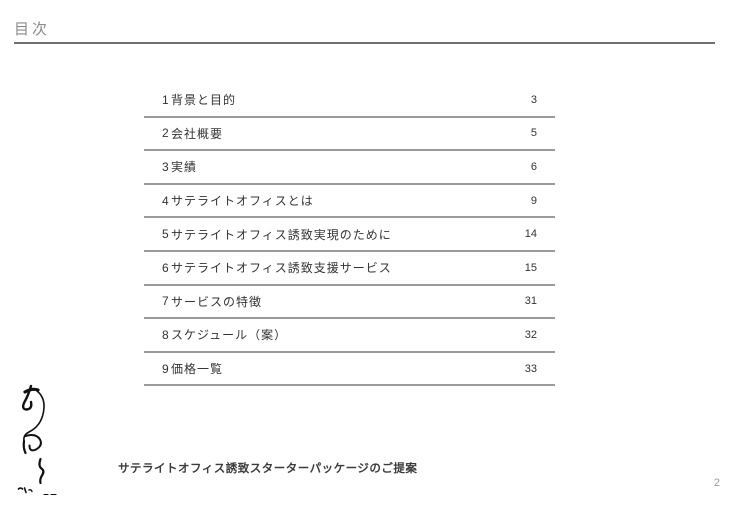 Image resolution: width=737 pixels, height=510 pixels. Describe the element at coordinates (242, 201) in the screenshot. I see `toc-row-title: サテライトオフィスとは` at that location.